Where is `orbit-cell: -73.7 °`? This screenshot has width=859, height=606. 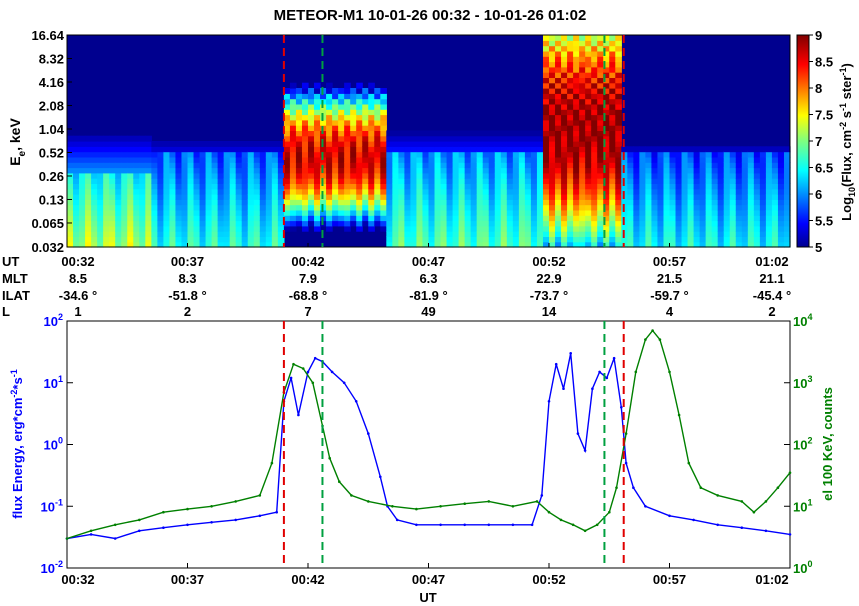
orbit-cell: -73.7 ° is located at coordinates (549, 295).